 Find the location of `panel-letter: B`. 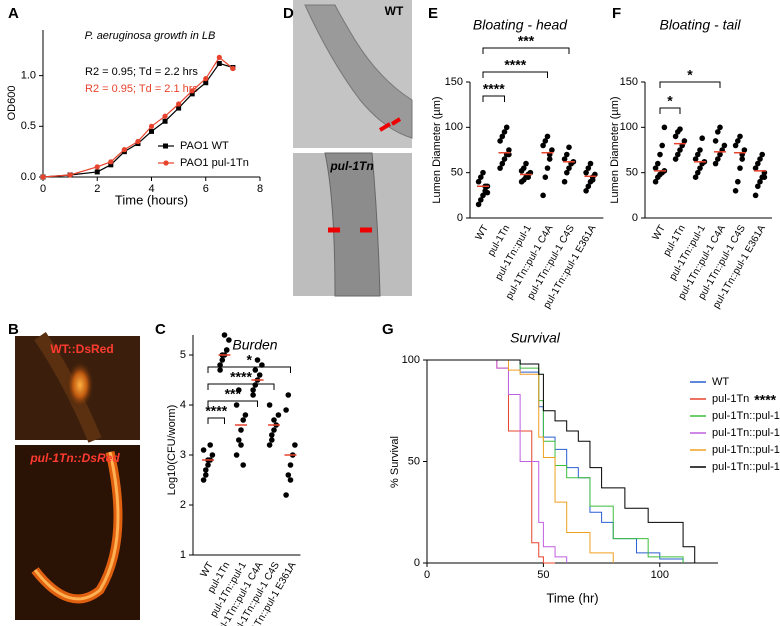

panel-letter: B is located at coordinates (13, 329).